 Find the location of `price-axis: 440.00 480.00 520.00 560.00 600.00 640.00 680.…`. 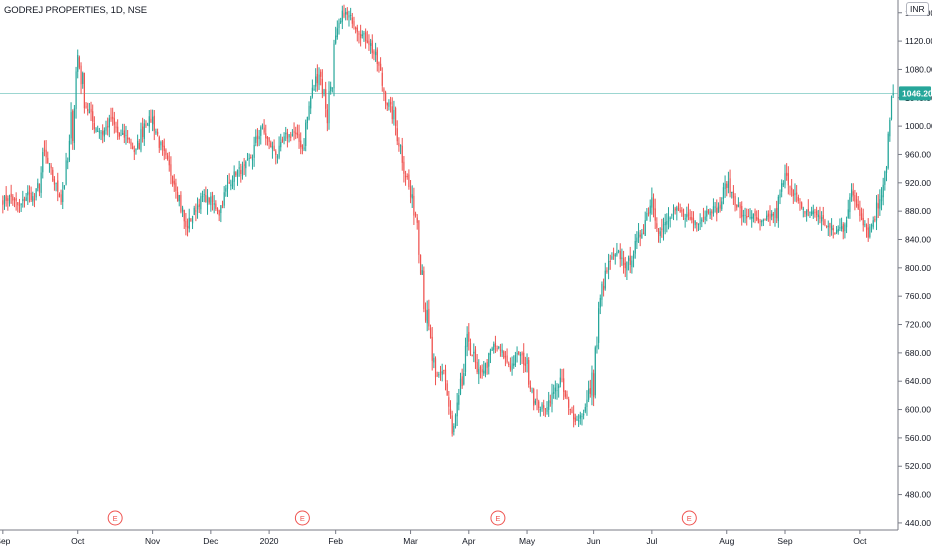

price-axis: 440.00 480.00 520.00 560.00 600.00 640.00 680.… is located at coordinates (914, 265).